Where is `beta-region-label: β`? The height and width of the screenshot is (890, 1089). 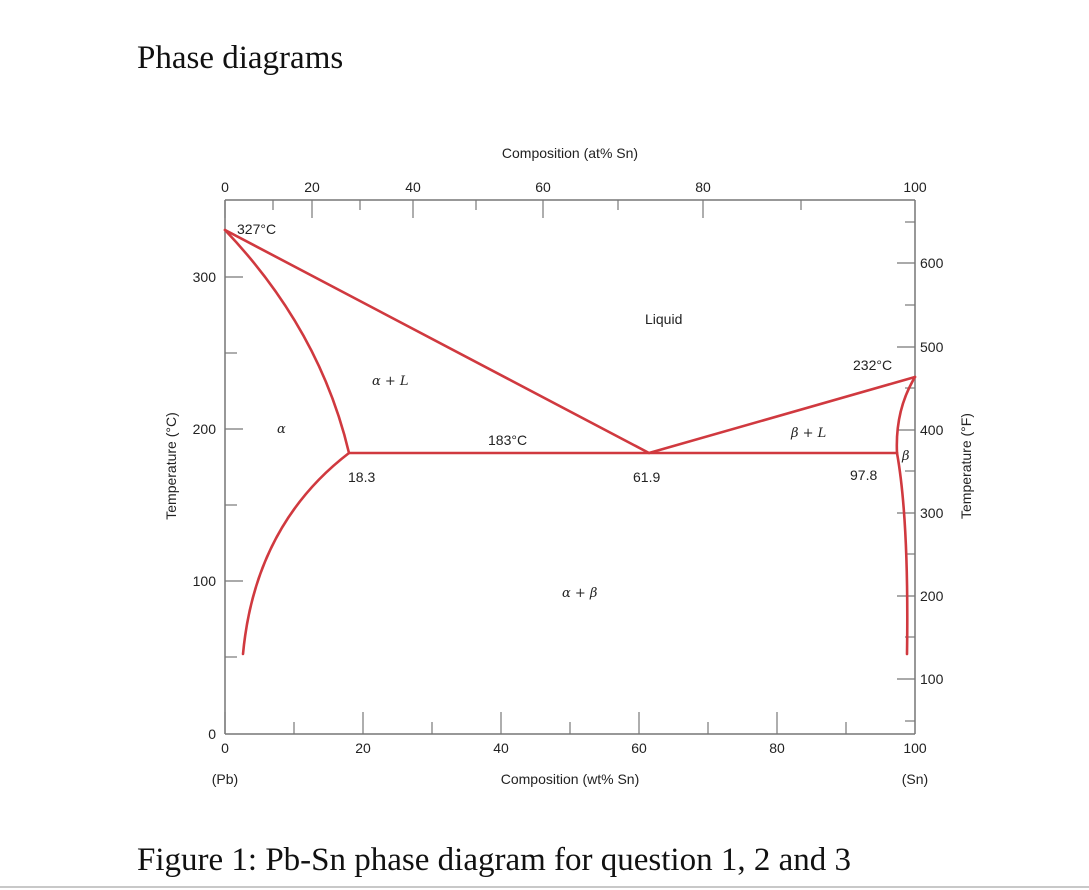 beta-region-label: β is located at coordinates (905, 456).